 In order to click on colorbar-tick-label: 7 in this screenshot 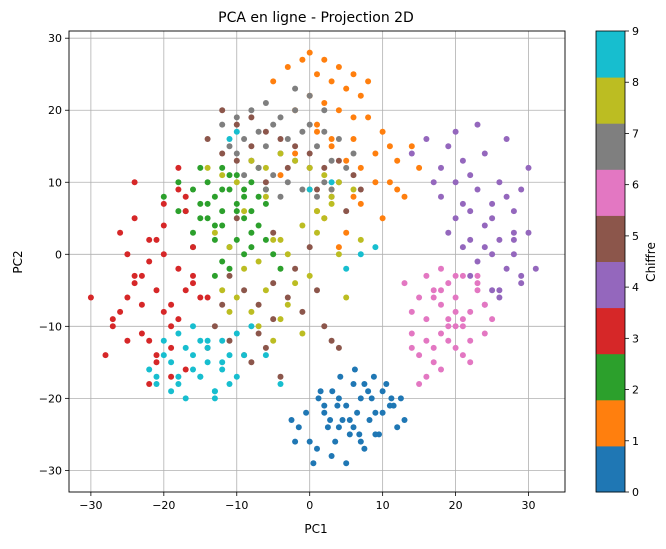, I will do `click(635, 133)`.